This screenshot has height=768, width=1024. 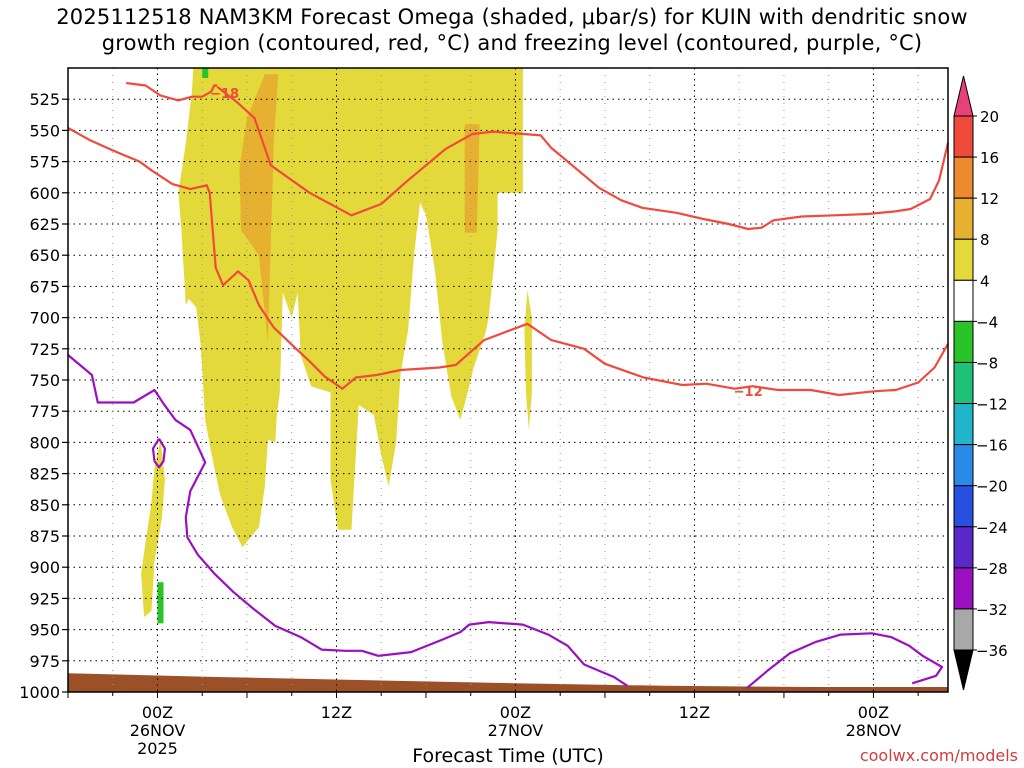 What do you see at coordinates (987, 322) in the screenshot?
I see `colorbar-label-5: −4` at bounding box center [987, 322].